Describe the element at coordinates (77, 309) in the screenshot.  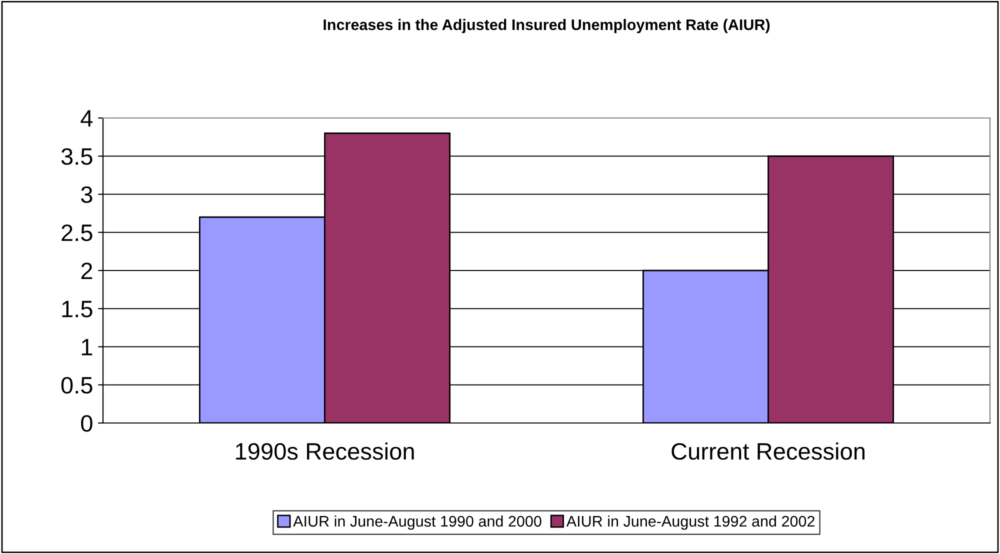
I see `y-tick-label: 1.5` at that location.